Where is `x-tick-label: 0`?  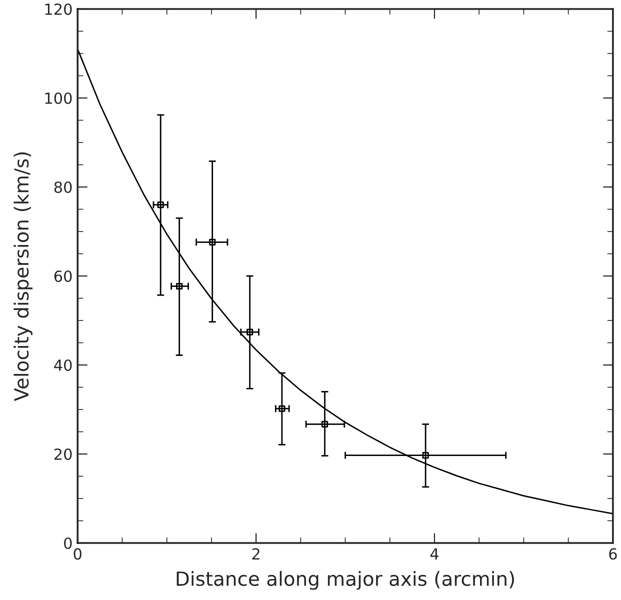
x-tick-label: 0 is located at coordinates (78, 554).